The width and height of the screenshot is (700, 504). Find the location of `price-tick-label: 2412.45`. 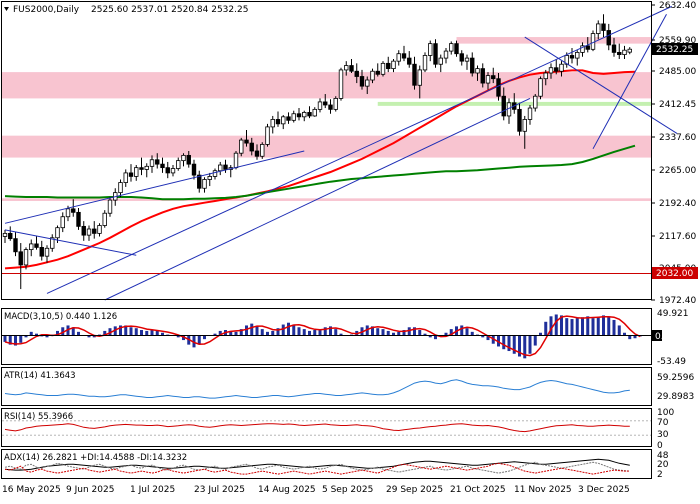

price-tick-label: 2412.45 is located at coordinates (677, 105).